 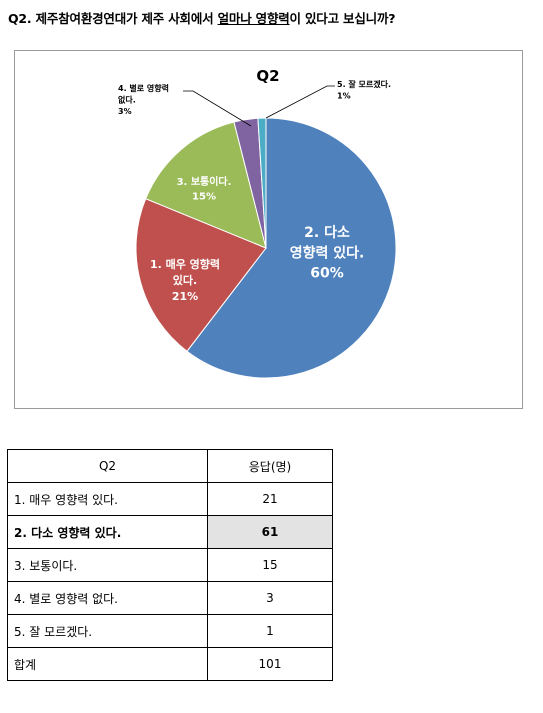 I want to click on slice-label-5: 5. 잘 모르겠다. 1%, so click(x=364, y=90).